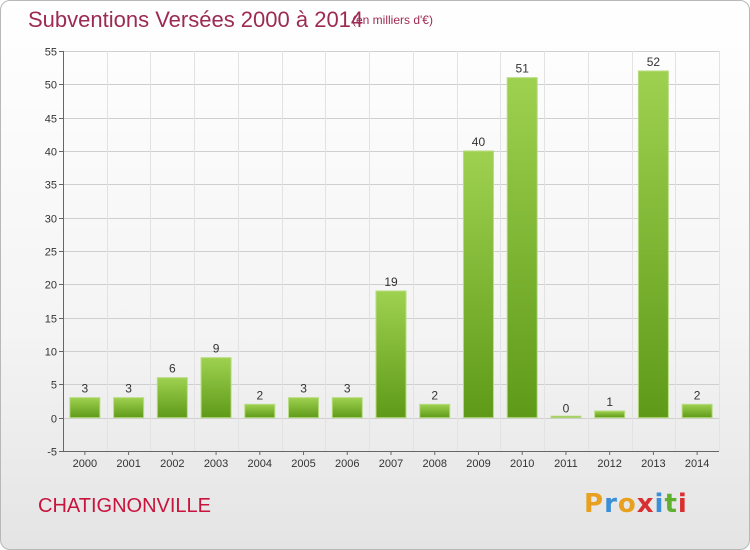 The image size is (750, 550). What do you see at coordinates (566, 464) in the screenshot?
I see `x-tick-label: 2011` at bounding box center [566, 464].